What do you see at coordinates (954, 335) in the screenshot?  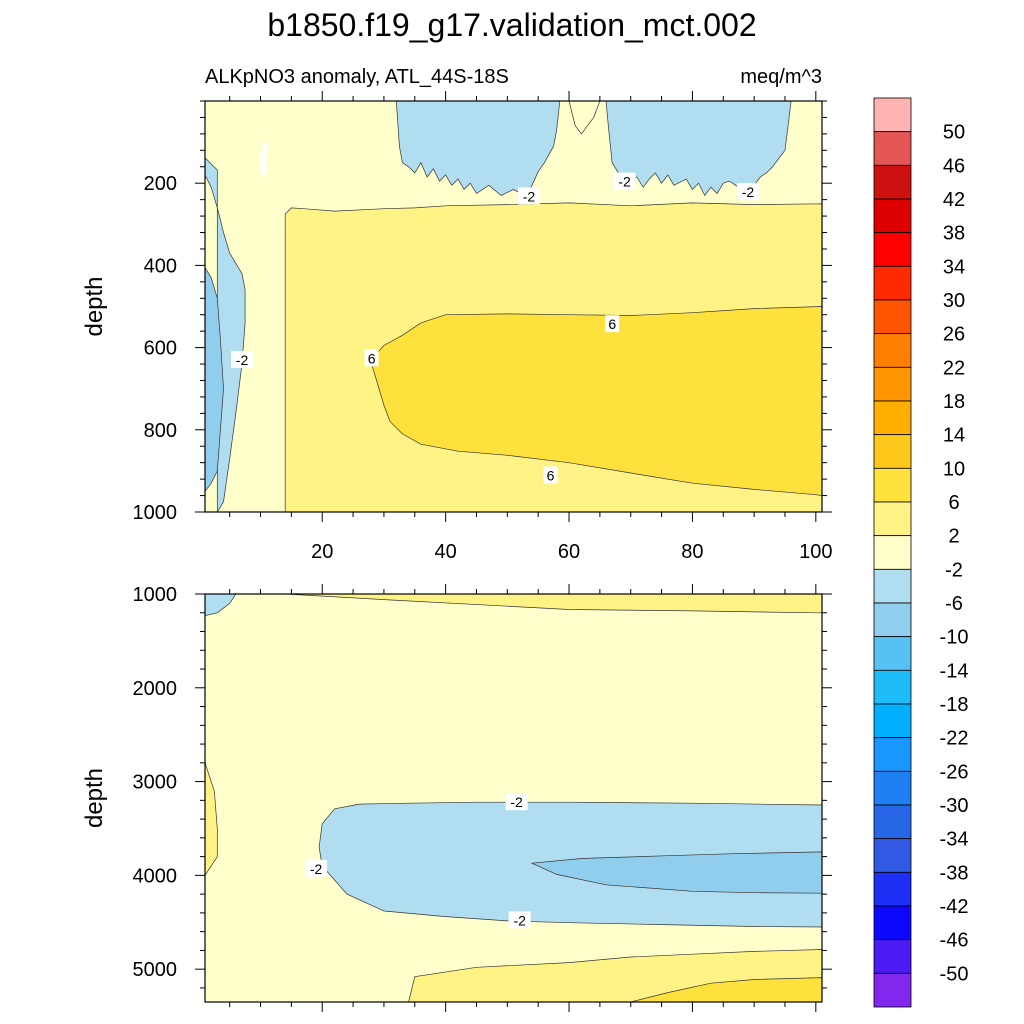 I see `colorbar-label: 26` at bounding box center [954, 335].